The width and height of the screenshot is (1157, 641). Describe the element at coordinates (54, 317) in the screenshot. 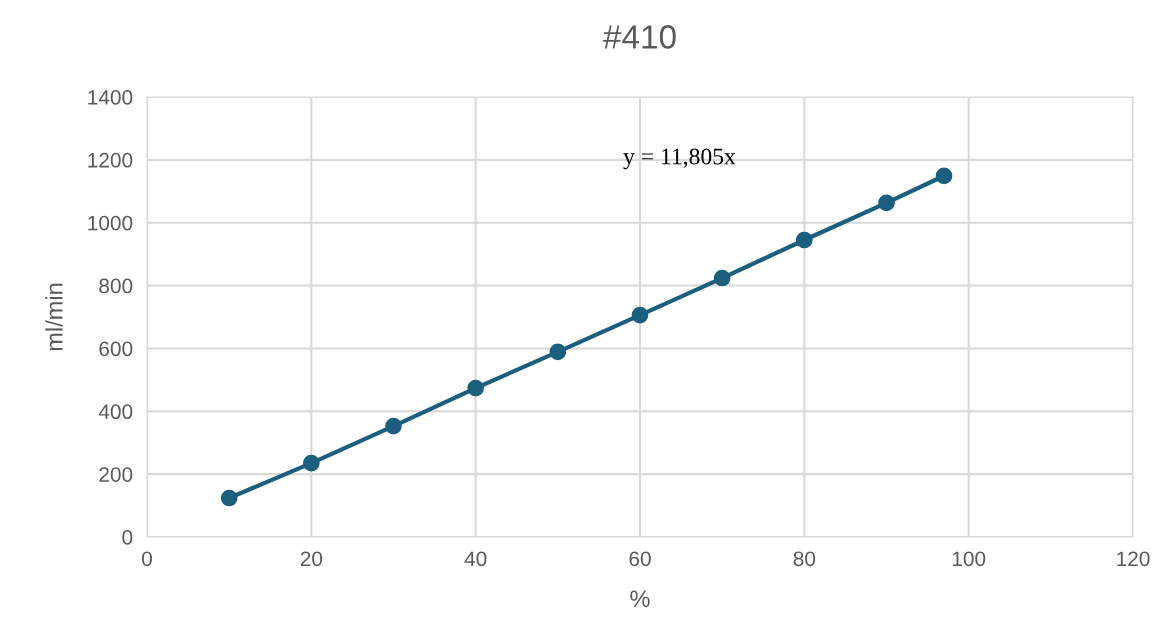

I see `y-axis-title: ml/min` at that location.